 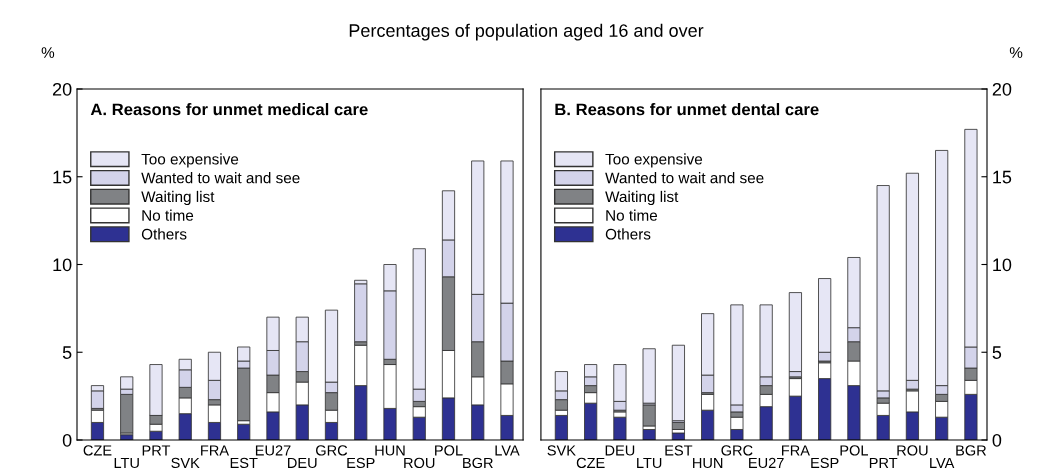 I want to click on text: B. Reasons for unmet dental care, so click(x=687, y=109).